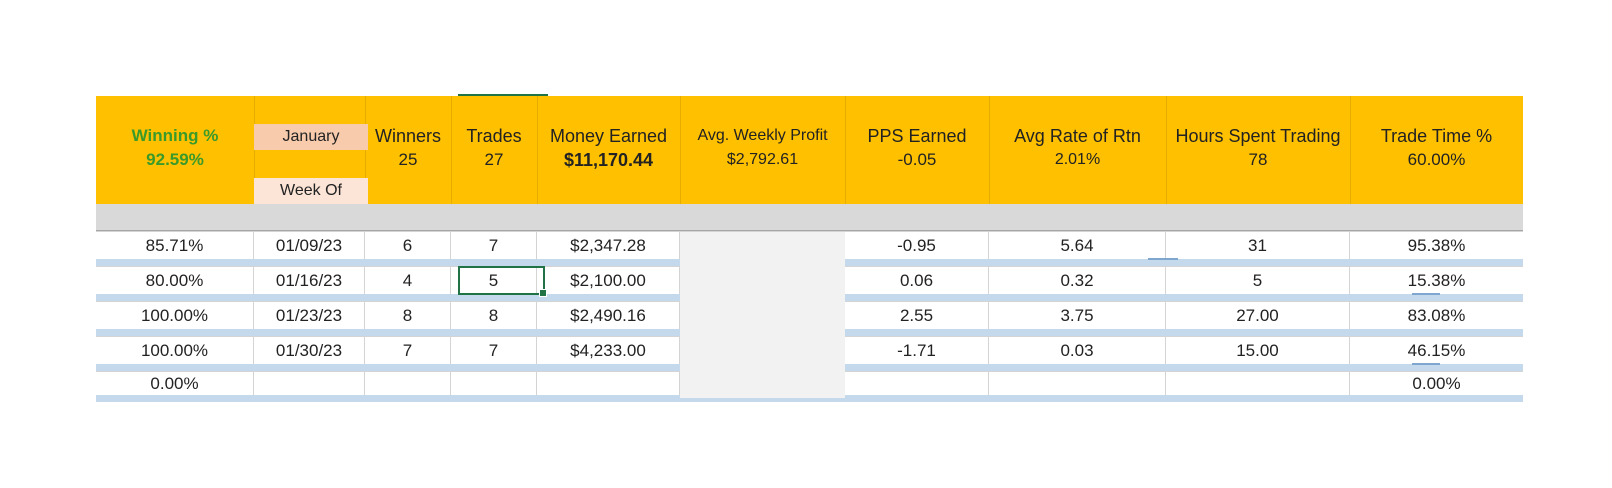 The image size is (1612, 488). What do you see at coordinates (1436, 136) in the screenshot?
I see `trade-time-label: Trade Time %` at bounding box center [1436, 136].